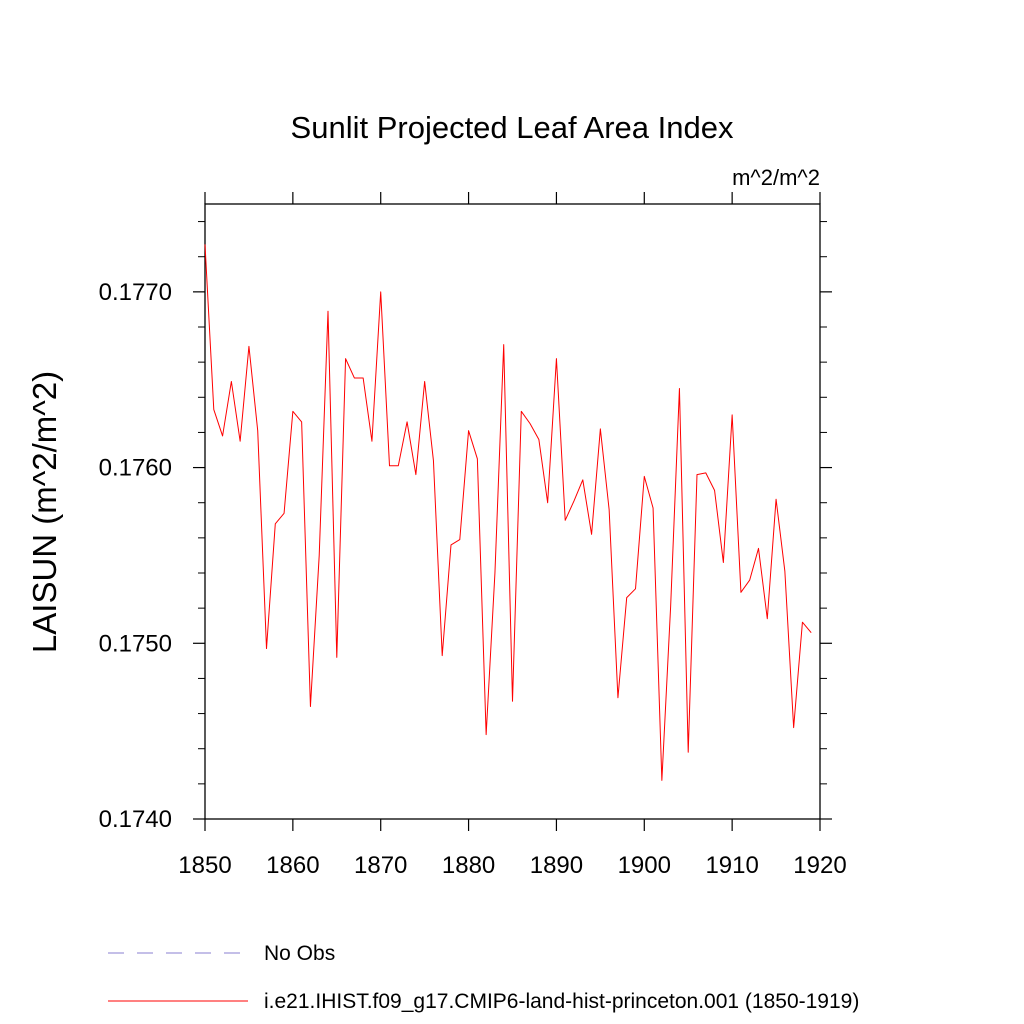  I want to click on y-tick-label: 0.1750, so click(135, 643).